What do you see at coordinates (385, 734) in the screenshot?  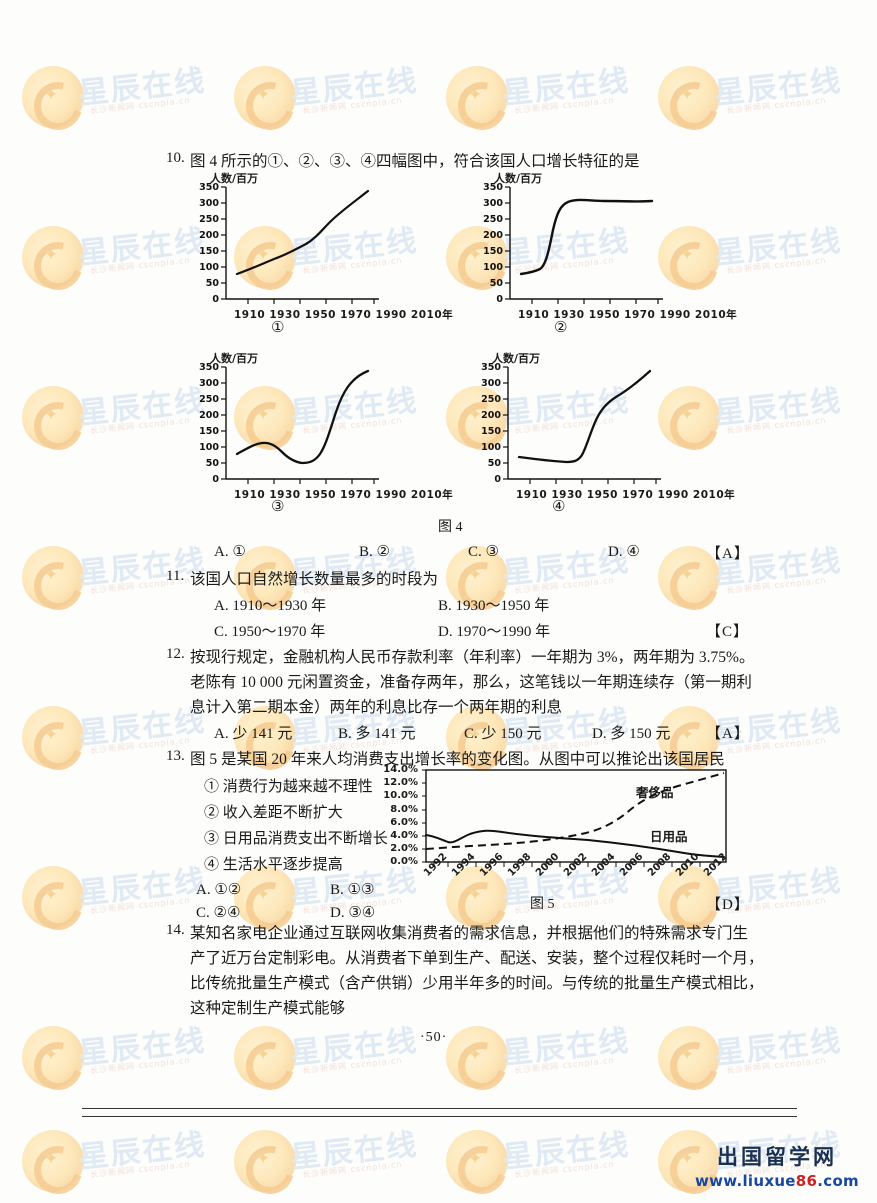 I see `q12-option-b-text: 多 141 元` at bounding box center [385, 734].